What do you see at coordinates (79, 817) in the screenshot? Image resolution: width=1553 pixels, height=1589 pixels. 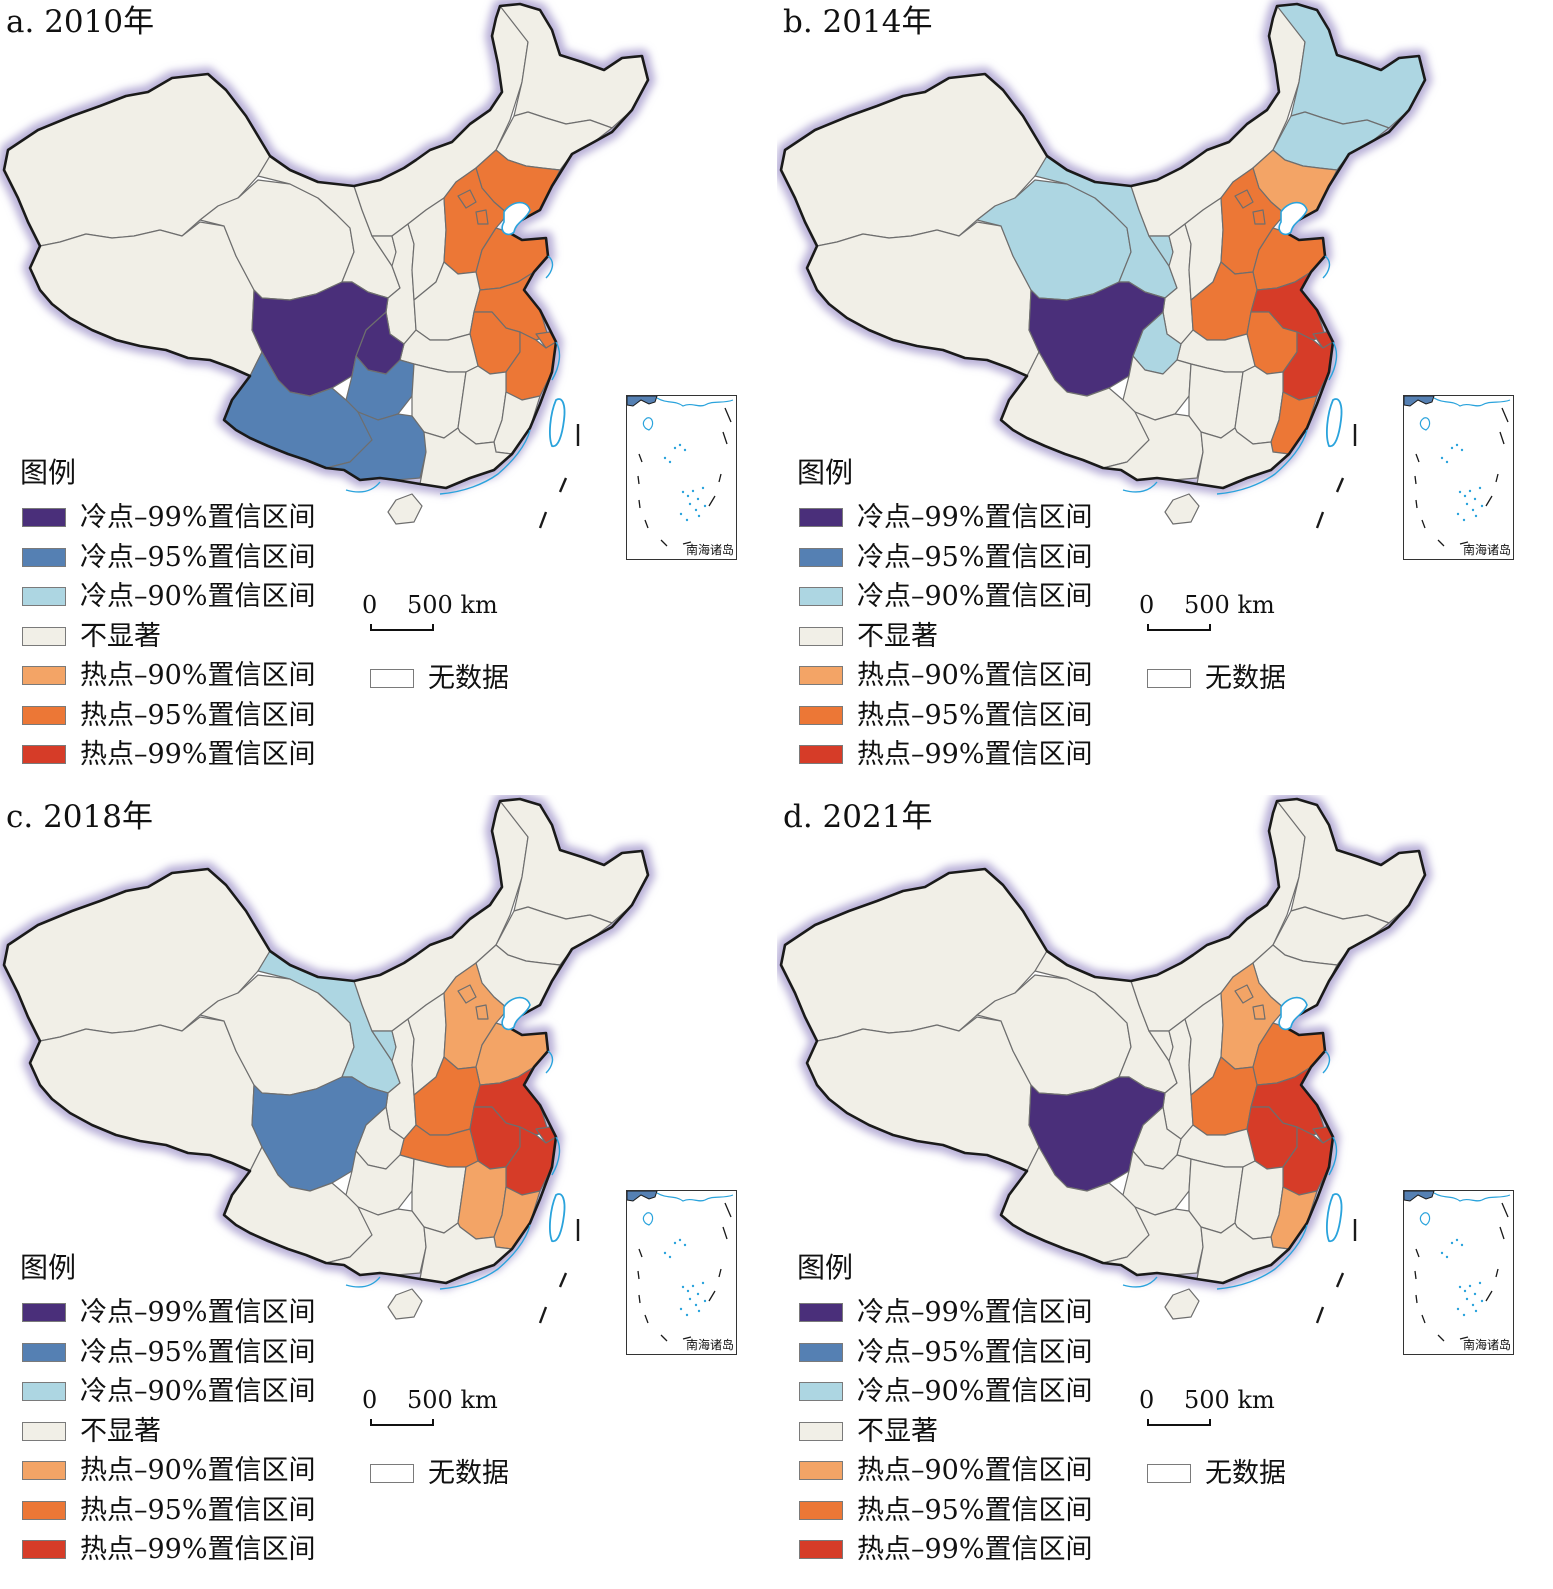 I see `panel-title: c. 2018年` at bounding box center [79, 817].